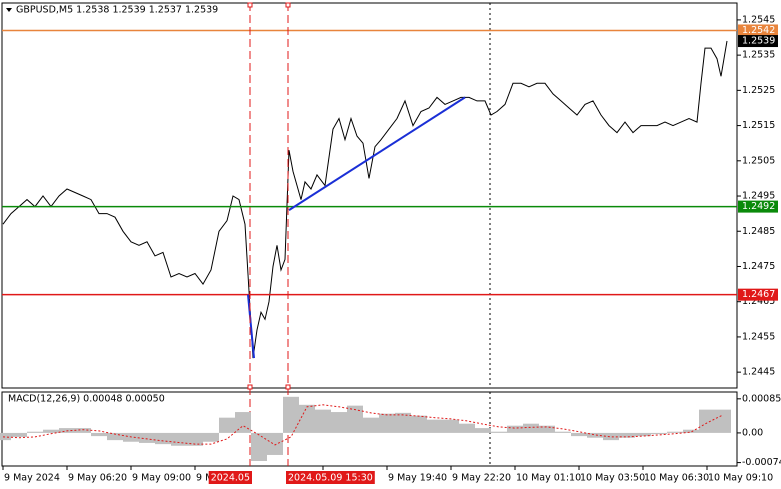 This screenshot has height=489, width=781. I want to click on x-tick-label: 9 May 22:20, so click(481, 478).